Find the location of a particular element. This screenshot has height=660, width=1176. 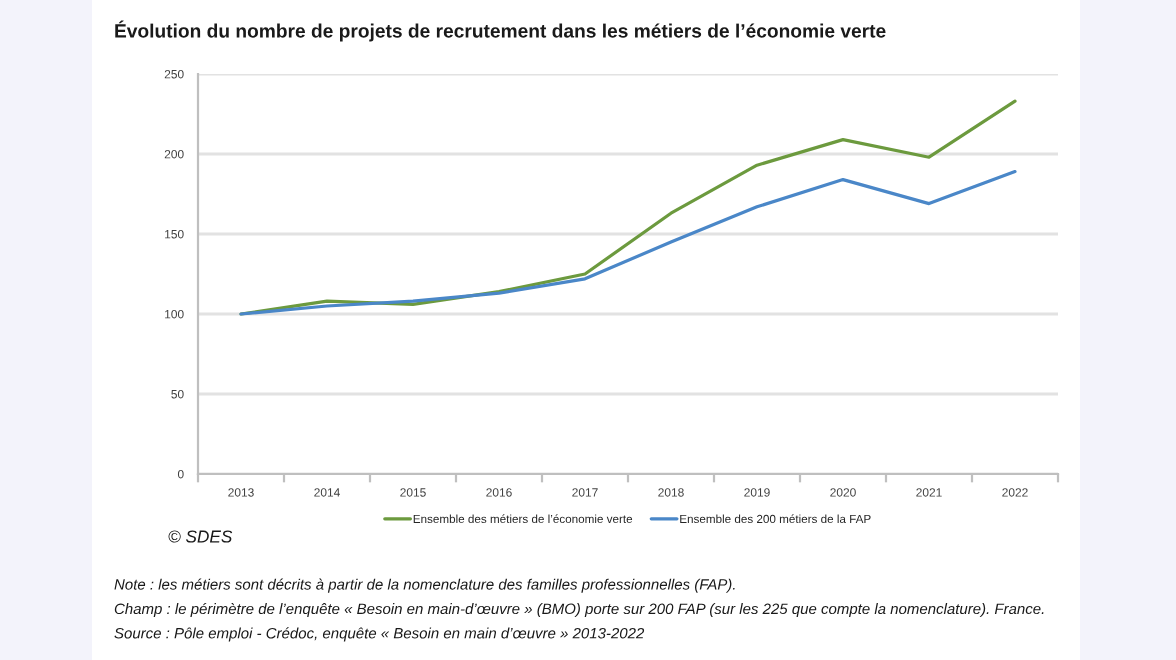

text: © SDES is located at coordinates (200, 536).